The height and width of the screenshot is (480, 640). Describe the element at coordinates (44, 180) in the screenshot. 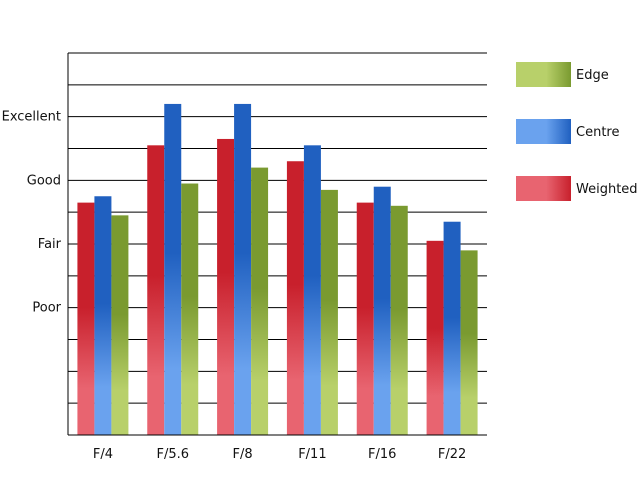

I see `y-tick-label-good: Good` at that location.